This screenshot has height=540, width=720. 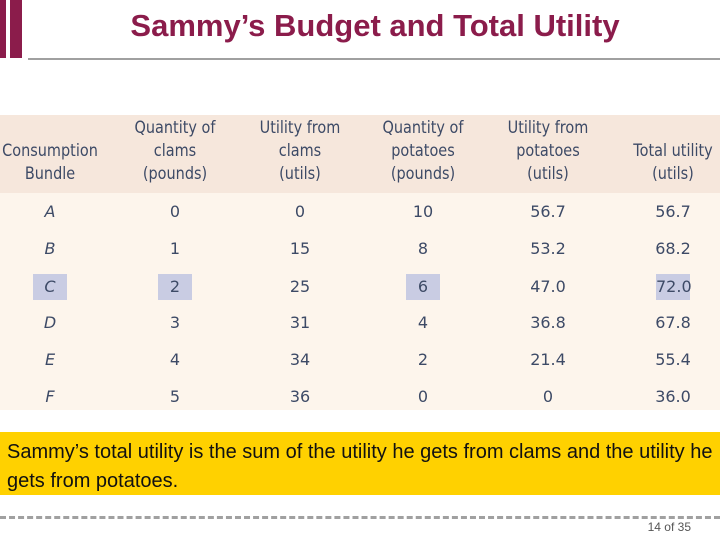 I want to click on table-cell: 6, so click(x=423, y=287).